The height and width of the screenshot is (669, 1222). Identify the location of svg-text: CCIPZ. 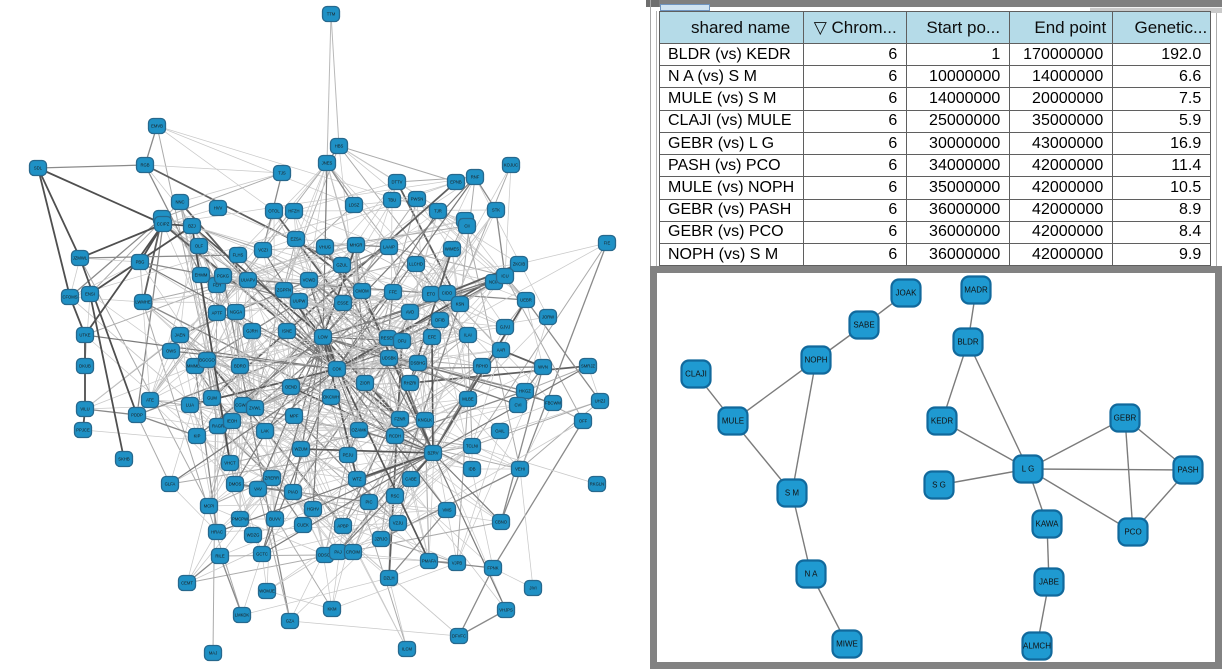
(163, 224).